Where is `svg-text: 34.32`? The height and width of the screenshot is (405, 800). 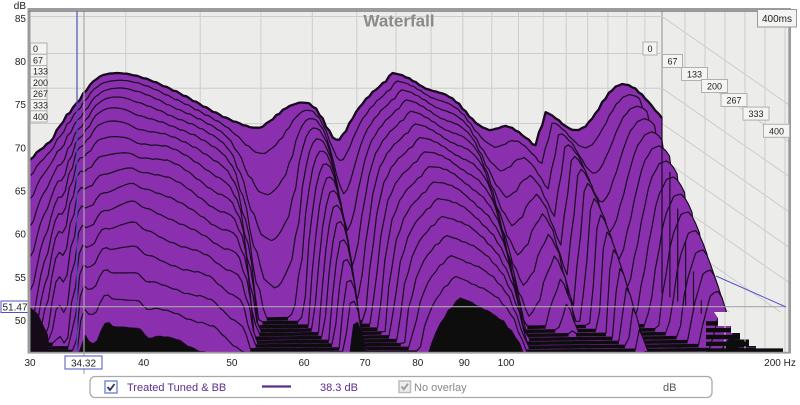 svg-text: 34.32 is located at coordinates (83, 364).